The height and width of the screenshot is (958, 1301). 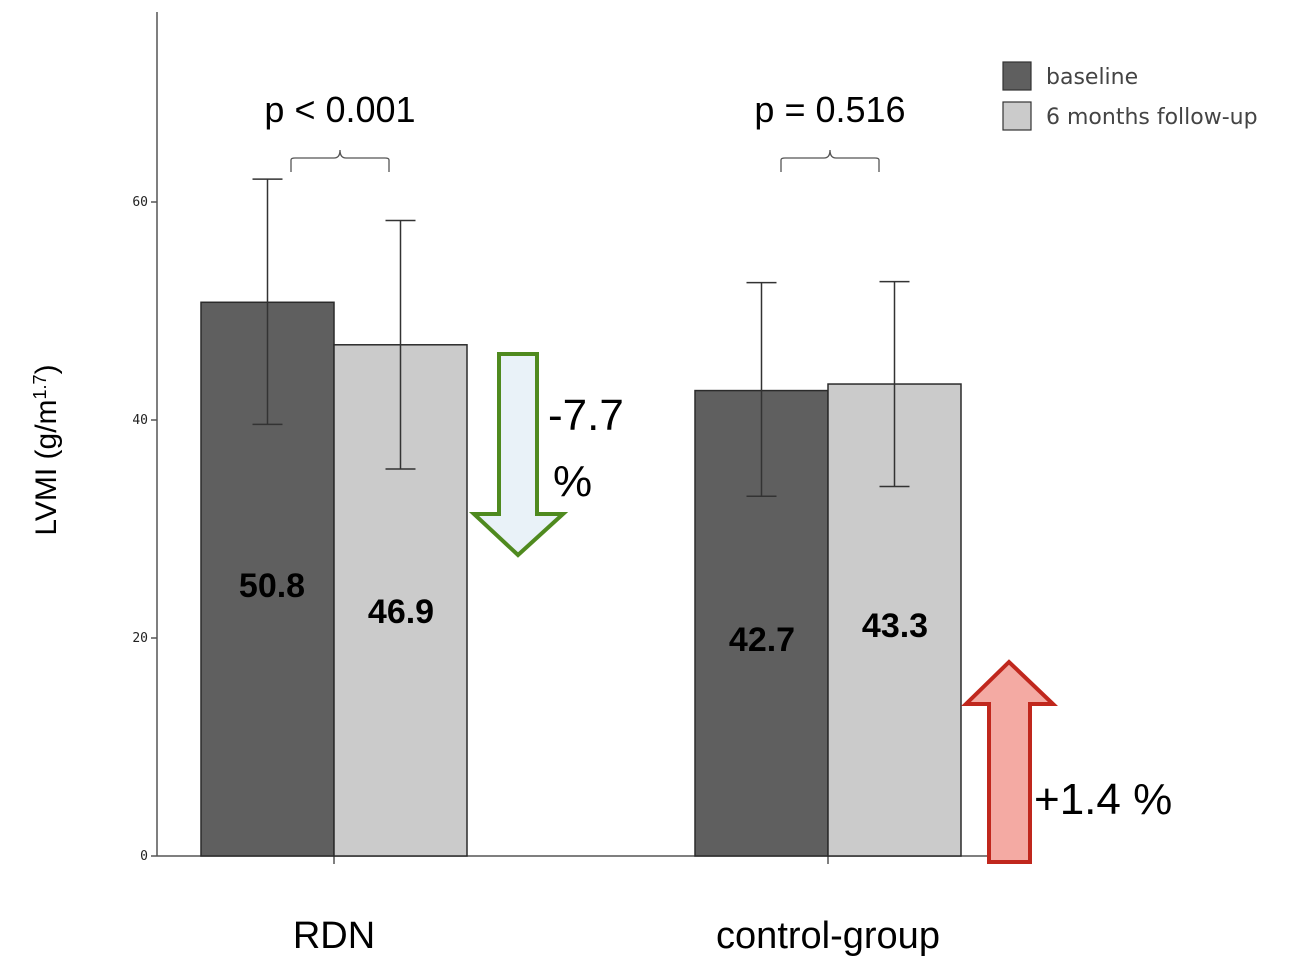 I want to click on value-label: 42.7, so click(x=762, y=640).